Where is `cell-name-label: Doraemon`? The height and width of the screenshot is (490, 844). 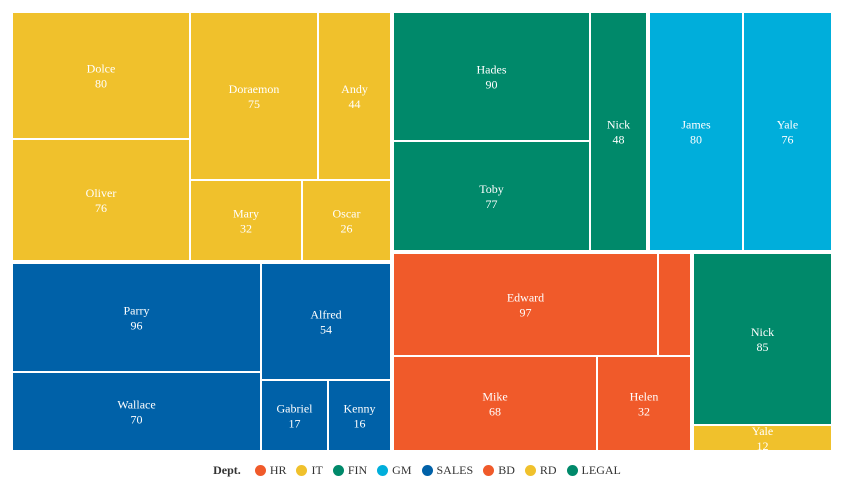 cell-name-label: Doraemon is located at coordinates (254, 89).